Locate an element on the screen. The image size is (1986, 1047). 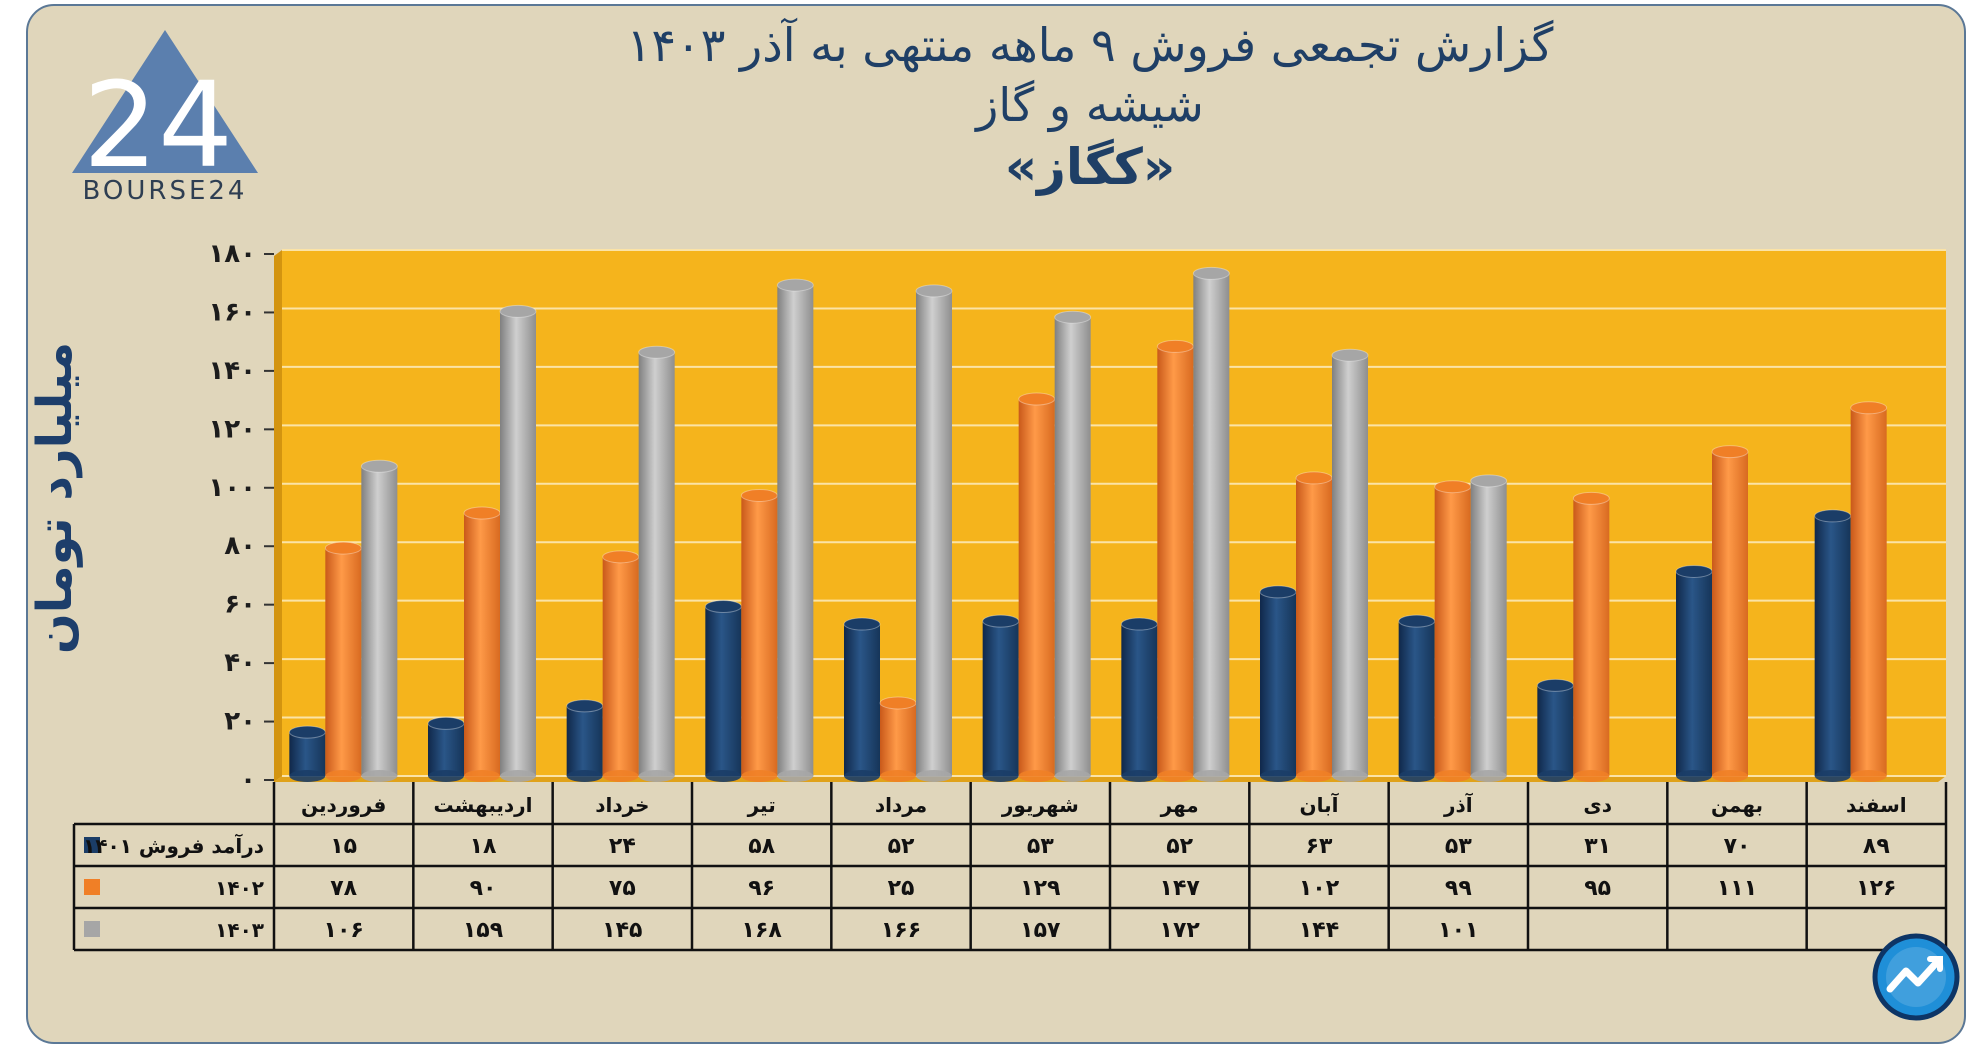
y-tick-label: ۸۰ is located at coordinates (240, 546).